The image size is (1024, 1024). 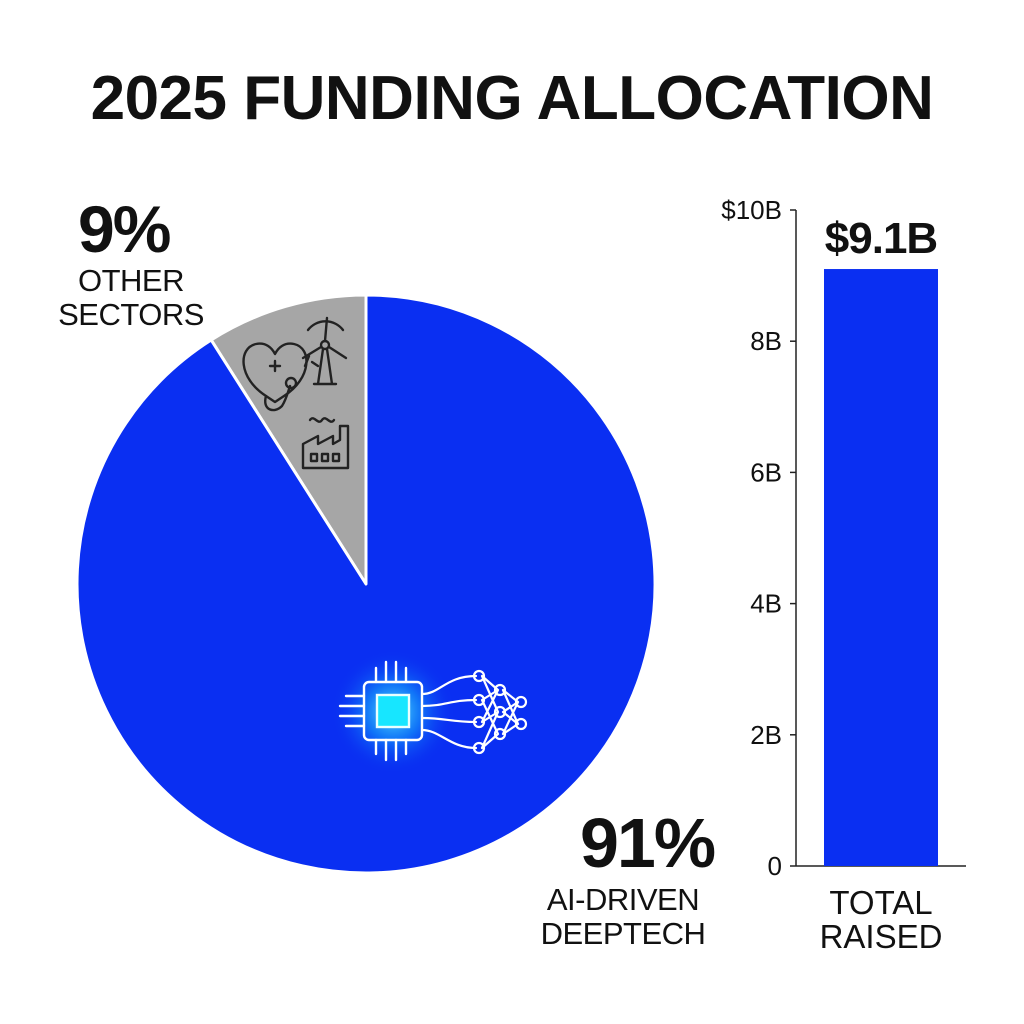 I want to click on pie-slice-other-sectors, so click(x=288, y=439).